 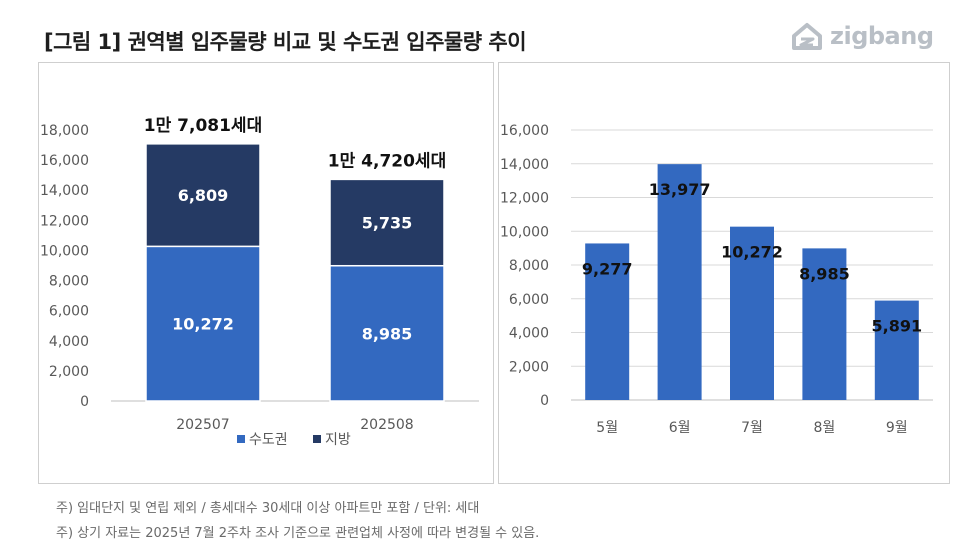 I want to click on x-tick-label: 202508, so click(x=386, y=425).